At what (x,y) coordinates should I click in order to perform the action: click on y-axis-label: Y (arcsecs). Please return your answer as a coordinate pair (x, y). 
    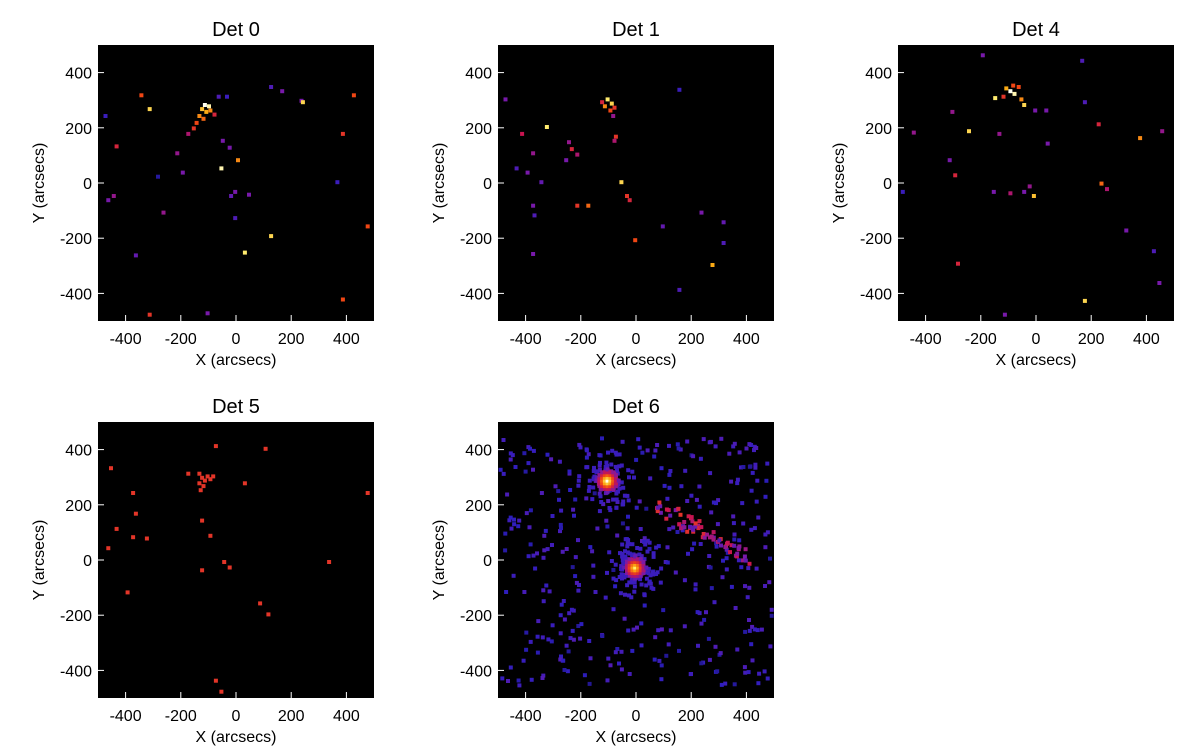
    Looking at the image, I should click on (39, 183).